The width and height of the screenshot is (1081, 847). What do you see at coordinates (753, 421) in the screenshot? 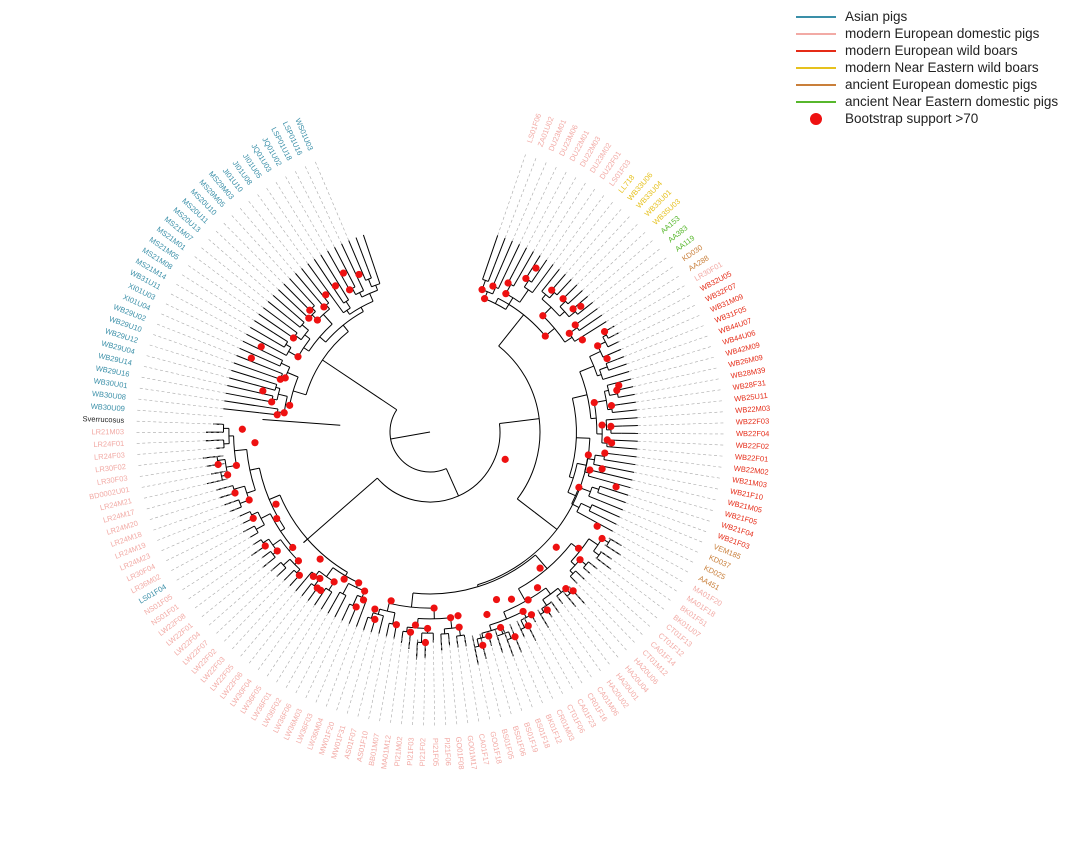
I see `leaf-label: WB22F03` at bounding box center [753, 421].